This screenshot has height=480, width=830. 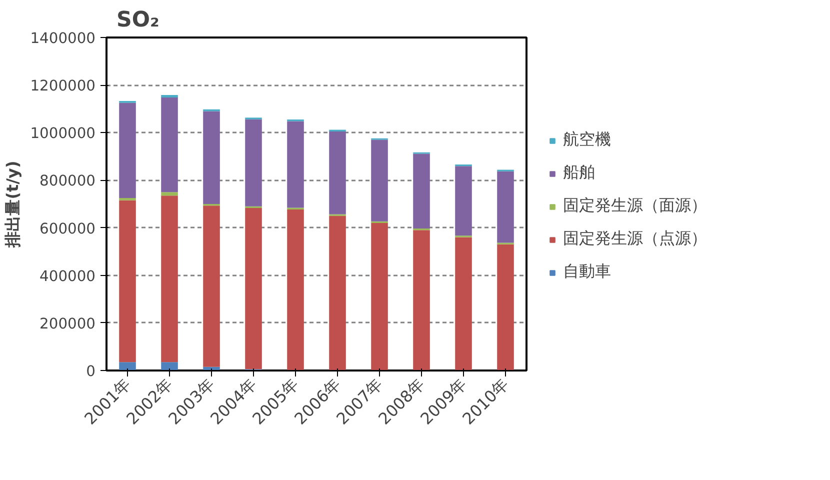 What do you see at coordinates (587, 140) in the screenshot?
I see `legend-label: 航空機` at bounding box center [587, 140].